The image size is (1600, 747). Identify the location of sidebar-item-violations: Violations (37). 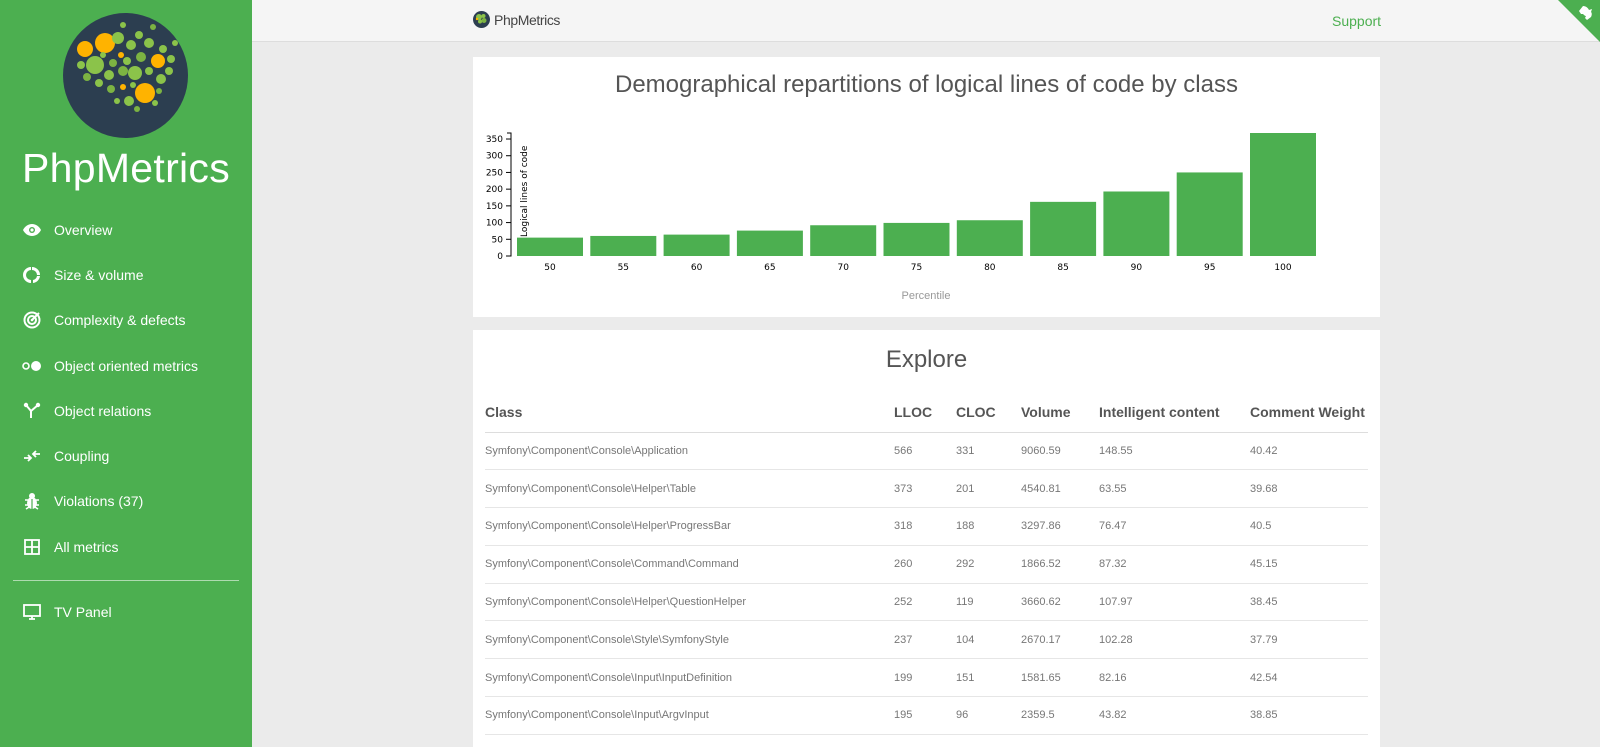
(126, 501).